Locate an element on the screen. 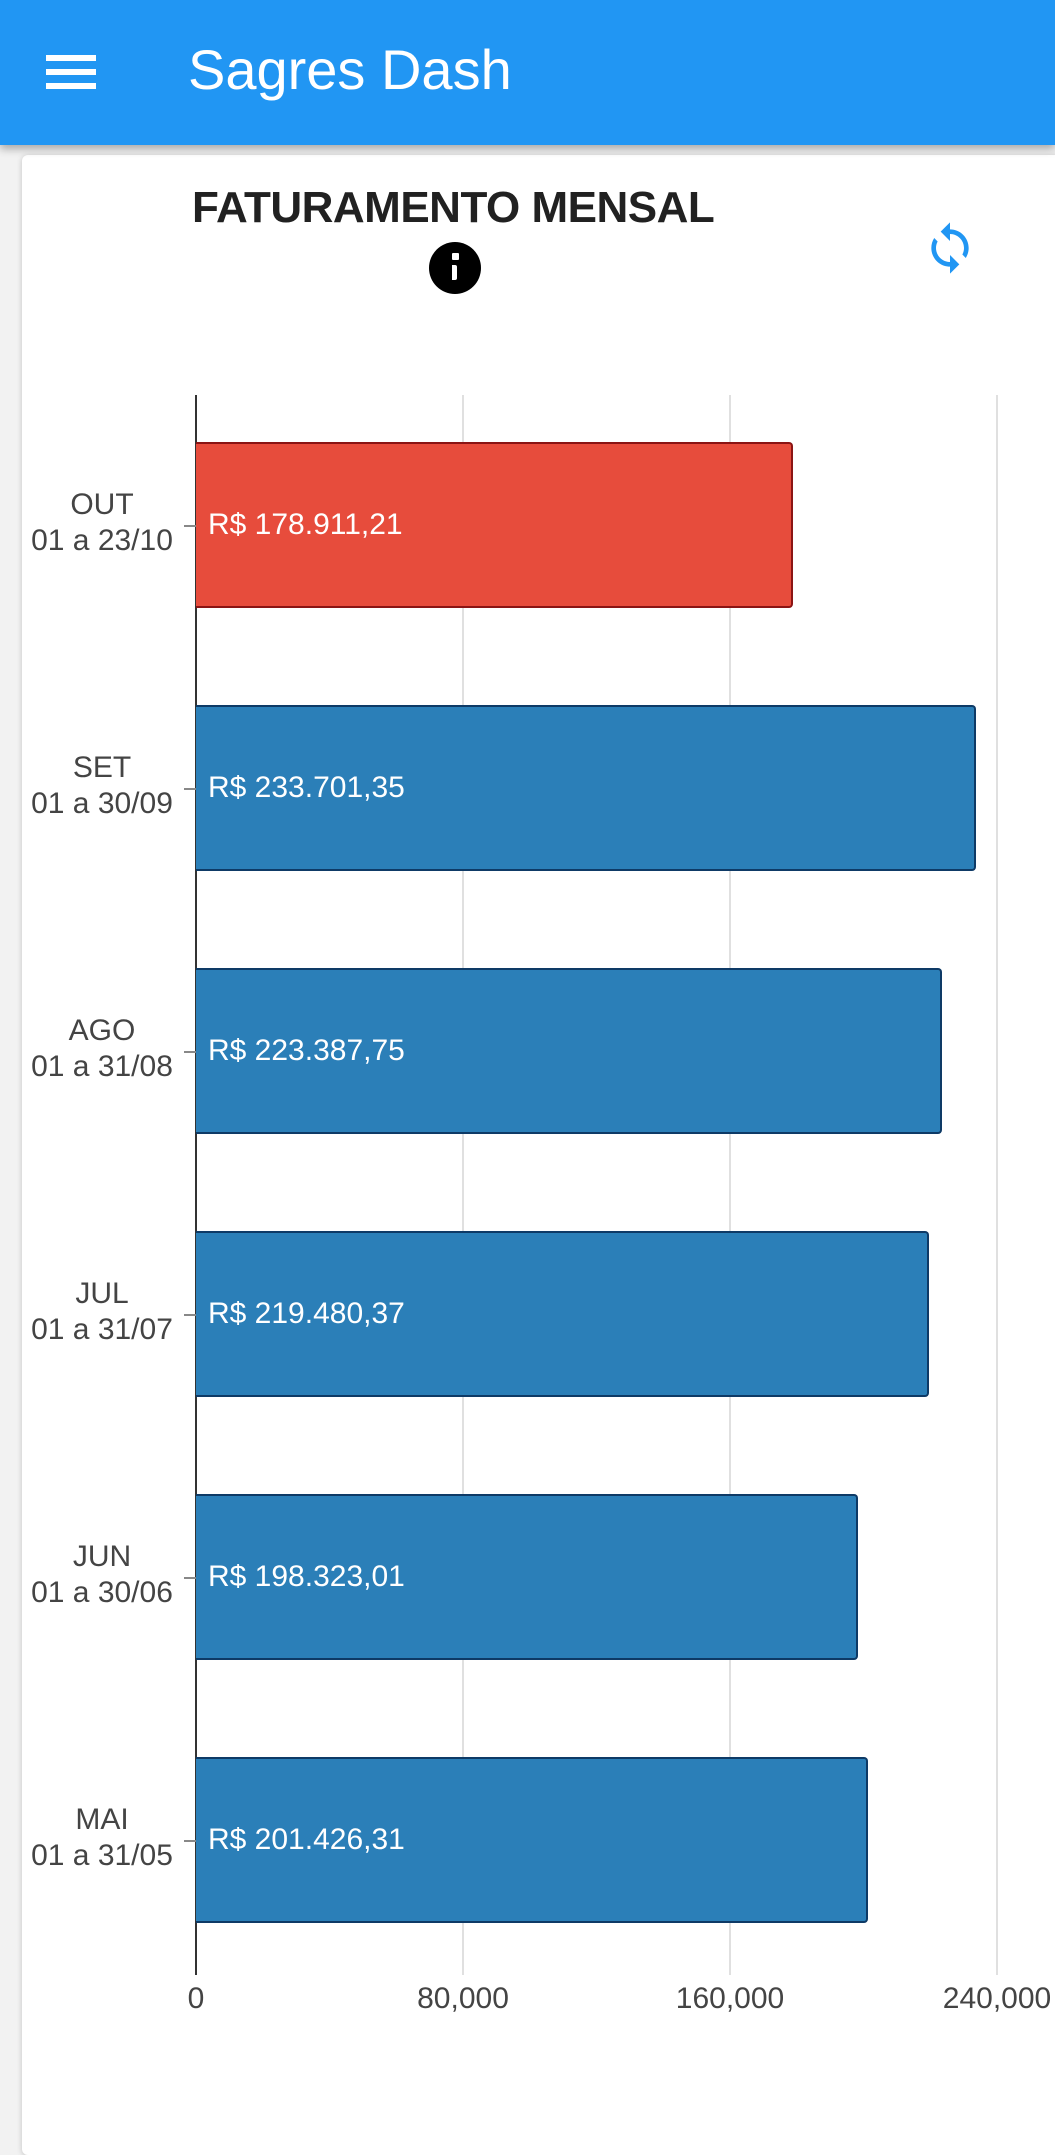  month-label: OUT is located at coordinates (102, 504).